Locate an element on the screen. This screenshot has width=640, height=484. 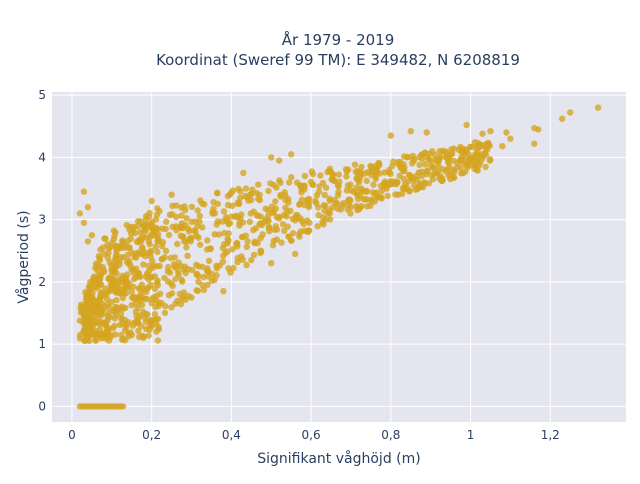
x-tick-label: 0,2 is located at coordinates (151, 435).